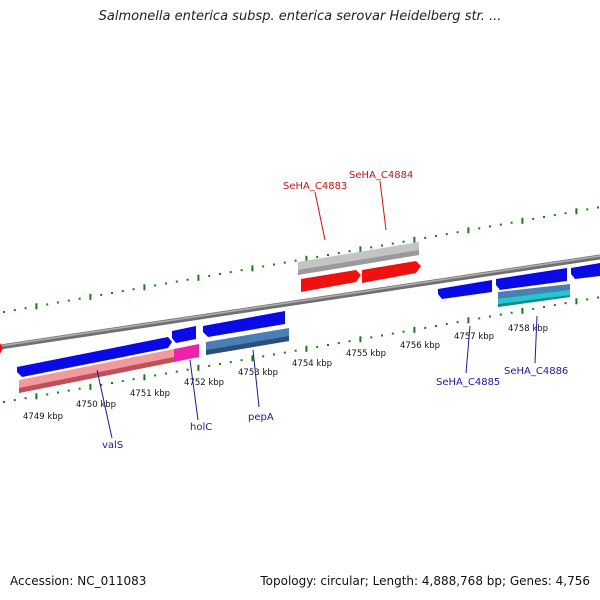  Describe the element at coordinates (531, 279) in the screenshot. I see `gene-SeHA_C4886-arrow` at that location.